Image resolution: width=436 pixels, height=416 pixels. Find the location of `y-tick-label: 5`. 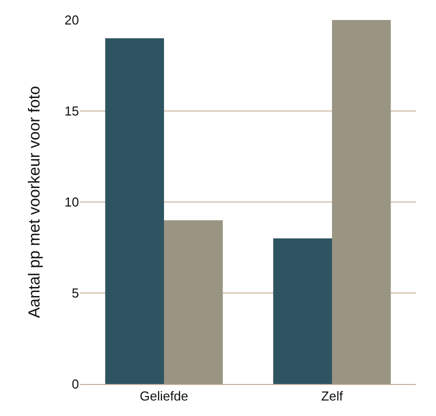

y-tick-label: 5 is located at coordinates (75, 293).